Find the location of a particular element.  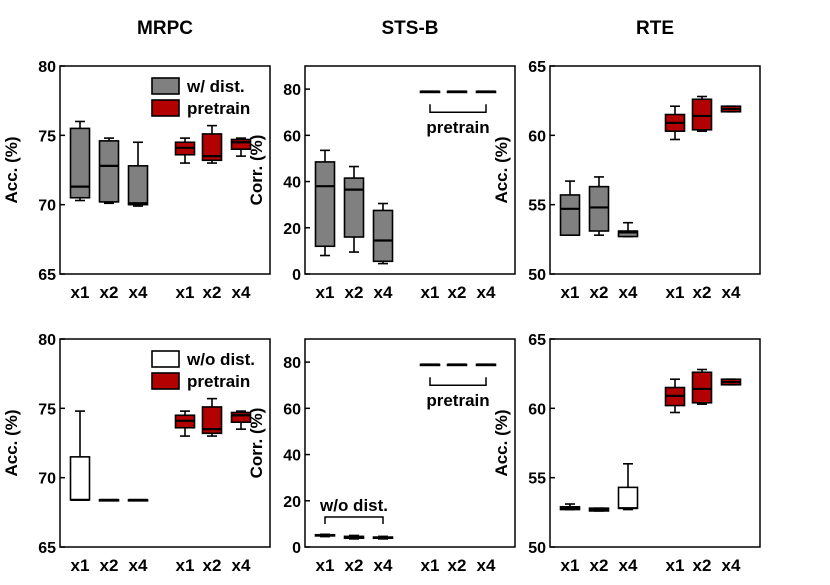

box-wdist-x2 is located at coordinates (354, 209).